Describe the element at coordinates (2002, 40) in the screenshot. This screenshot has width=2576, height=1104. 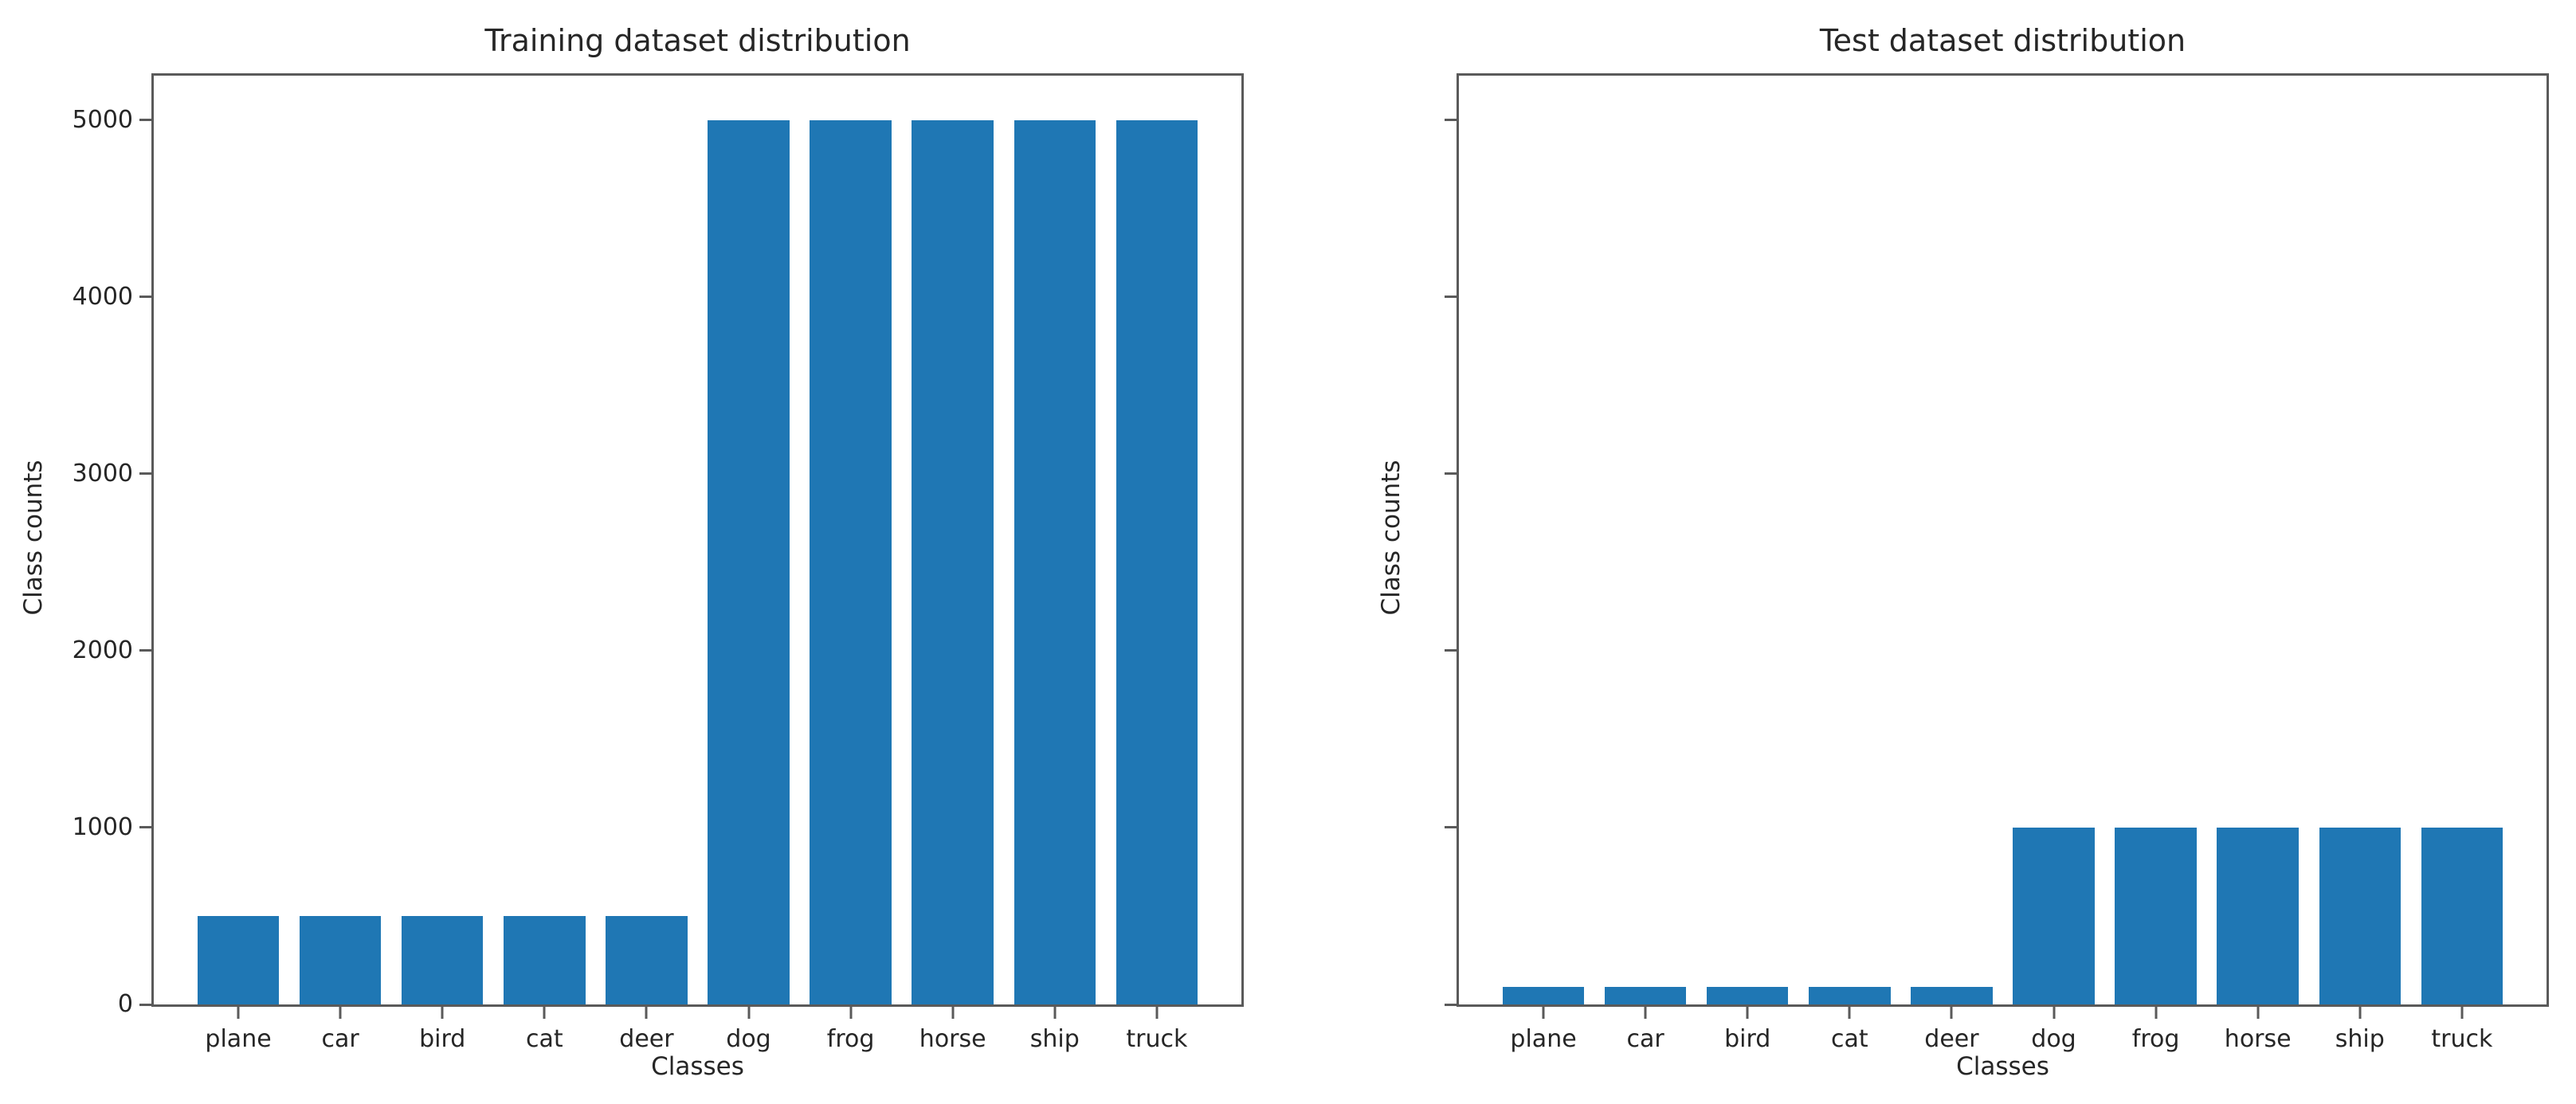
I see `chart-title-test: Test dataset distribution` at that location.